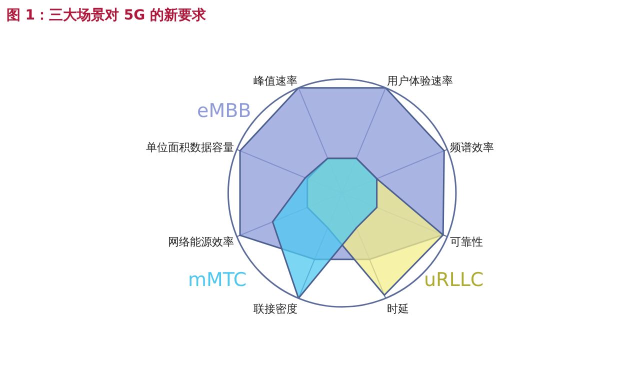  Describe the element at coordinates (275, 309) in the screenshot. I see `spoke-label: 联接密度` at that location.